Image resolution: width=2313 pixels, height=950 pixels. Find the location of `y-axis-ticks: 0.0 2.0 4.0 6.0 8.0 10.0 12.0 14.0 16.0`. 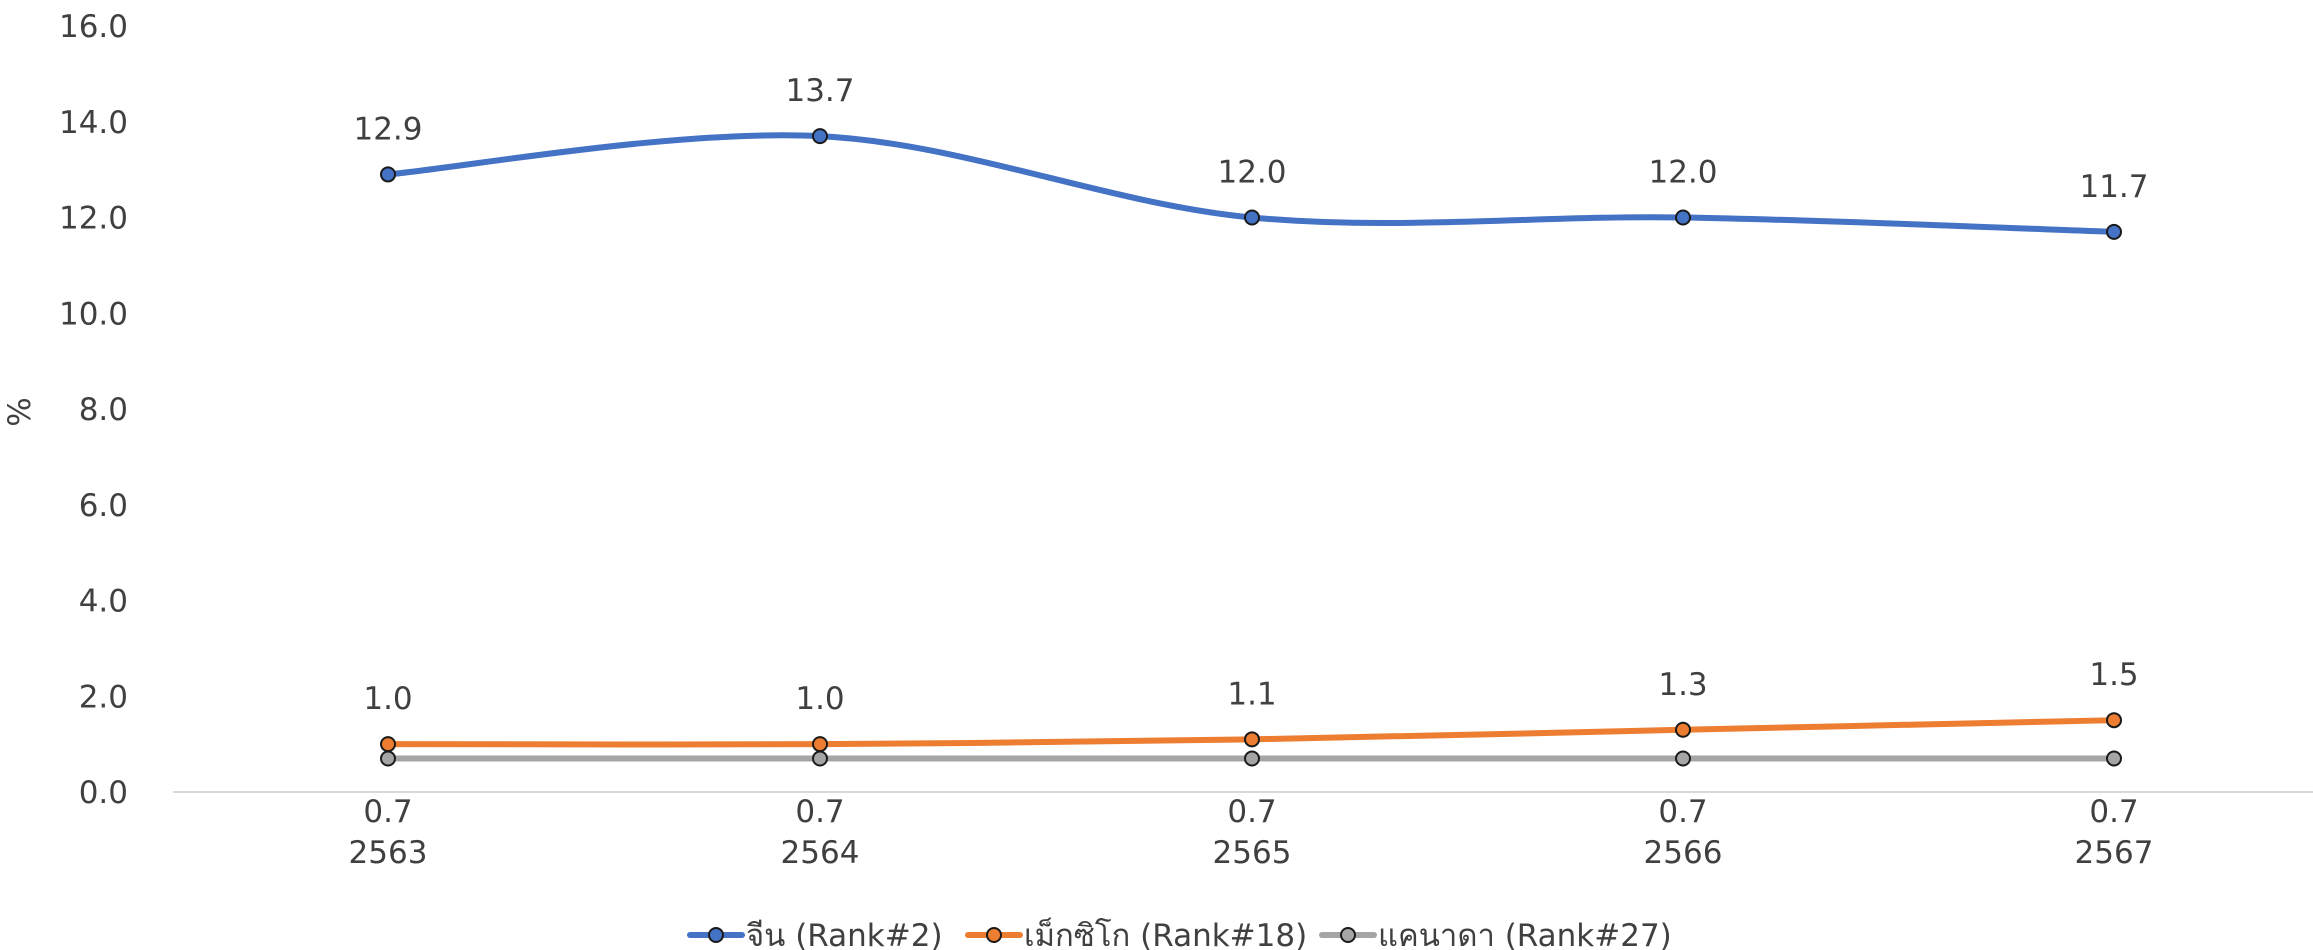

y-axis-ticks: 0.0 2.0 4.0 6.0 8.0 10.0 12.0 14.0 16.0 is located at coordinates (93, 410).